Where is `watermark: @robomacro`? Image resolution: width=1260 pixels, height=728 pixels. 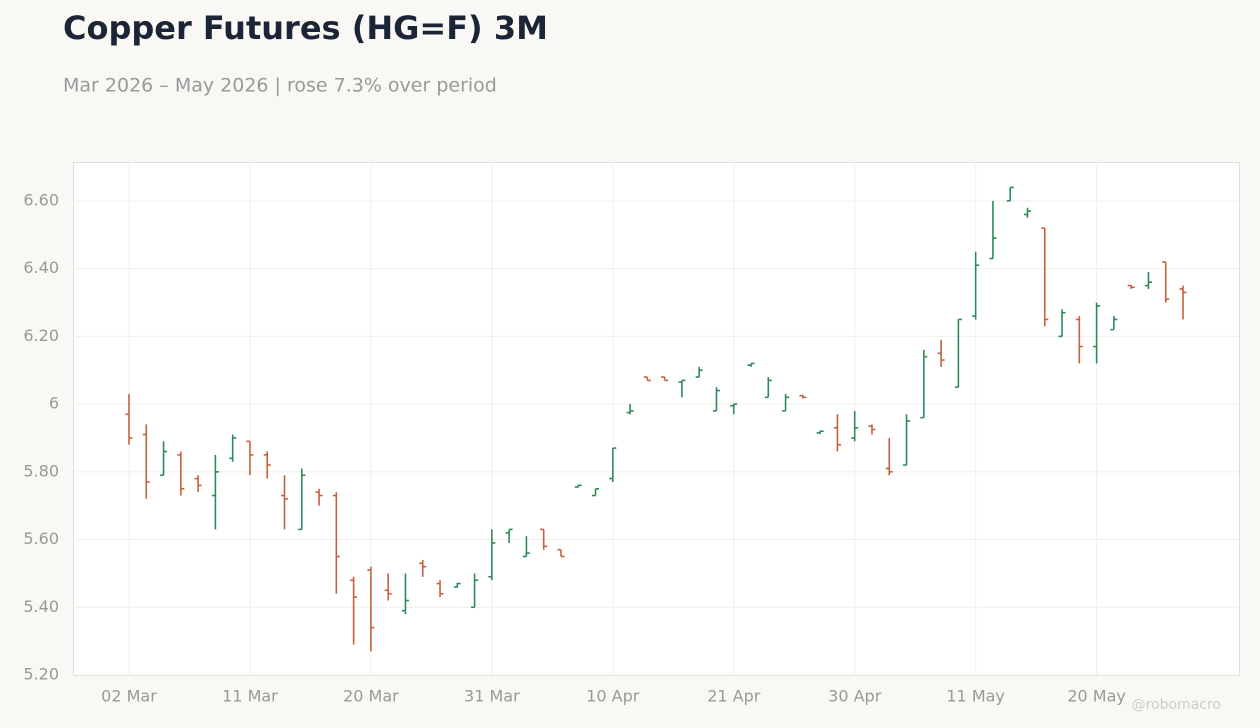
watermark: @robomacro is located at coordinates (1176, 705).